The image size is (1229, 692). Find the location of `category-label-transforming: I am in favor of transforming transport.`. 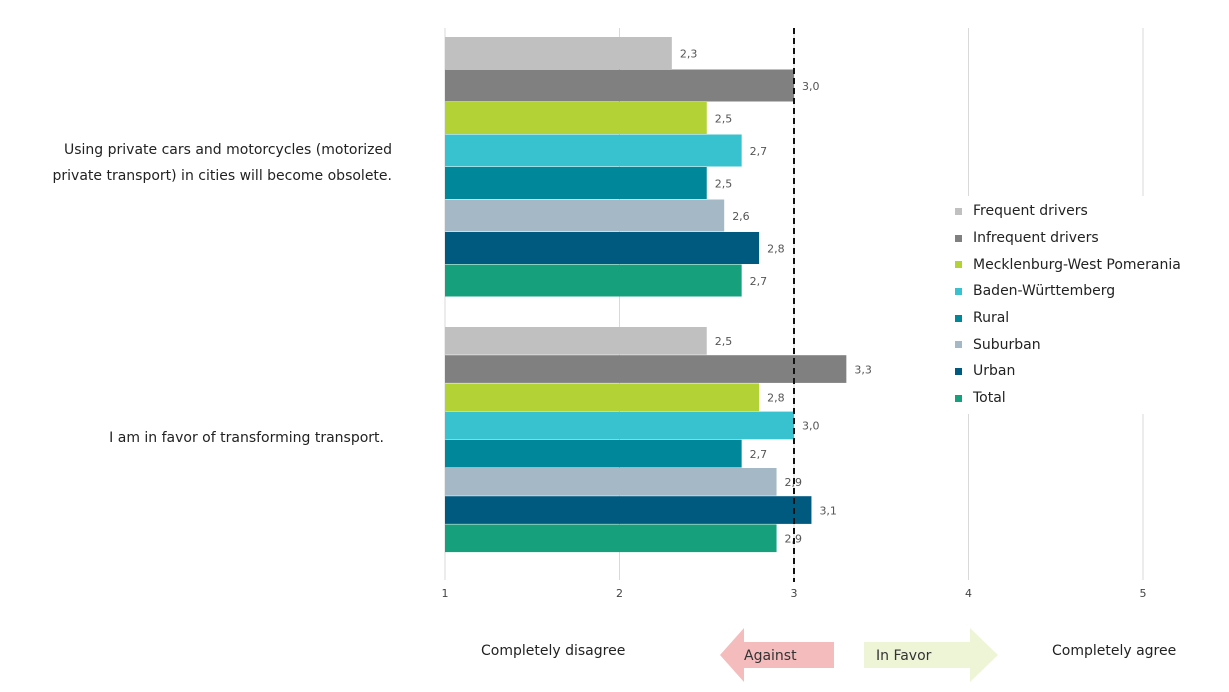

category-label-transforming: I am in favor of transforming transport. is located at coordinates (246, 438).